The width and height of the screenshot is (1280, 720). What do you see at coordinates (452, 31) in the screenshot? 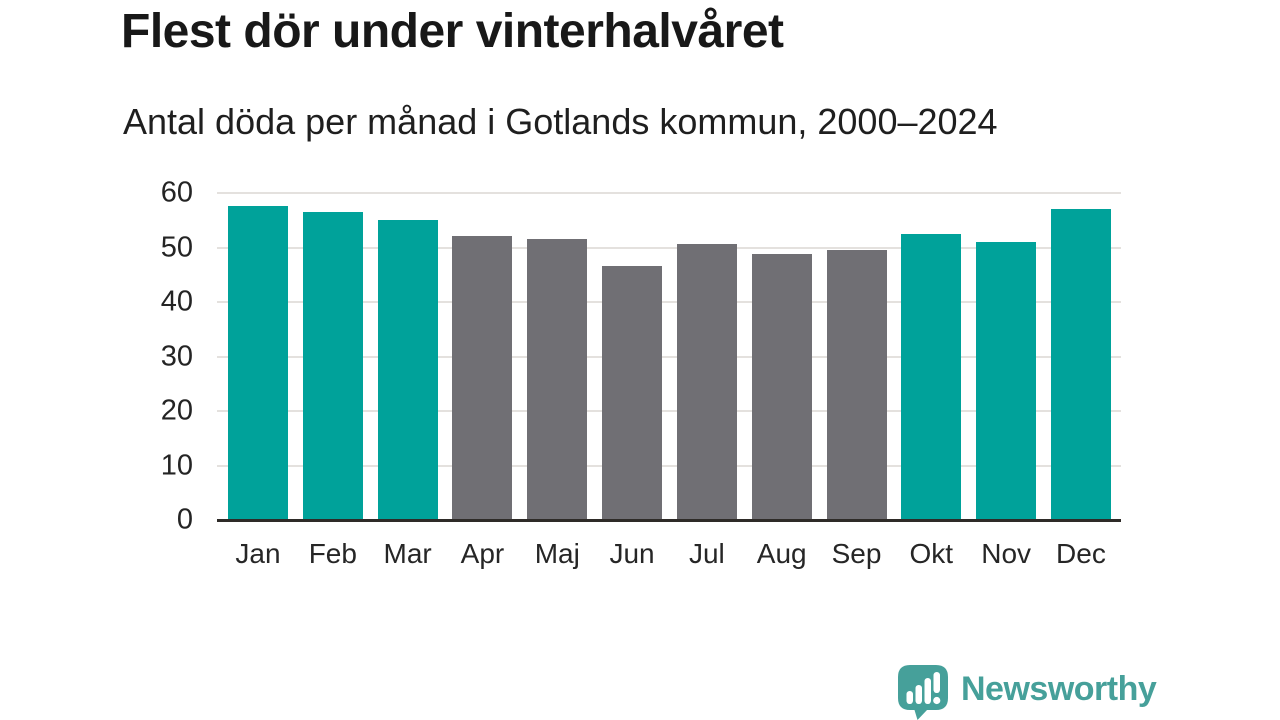
I see `page-title: Flest dör under vinterhalvåret` at bounding box center [452, 31].